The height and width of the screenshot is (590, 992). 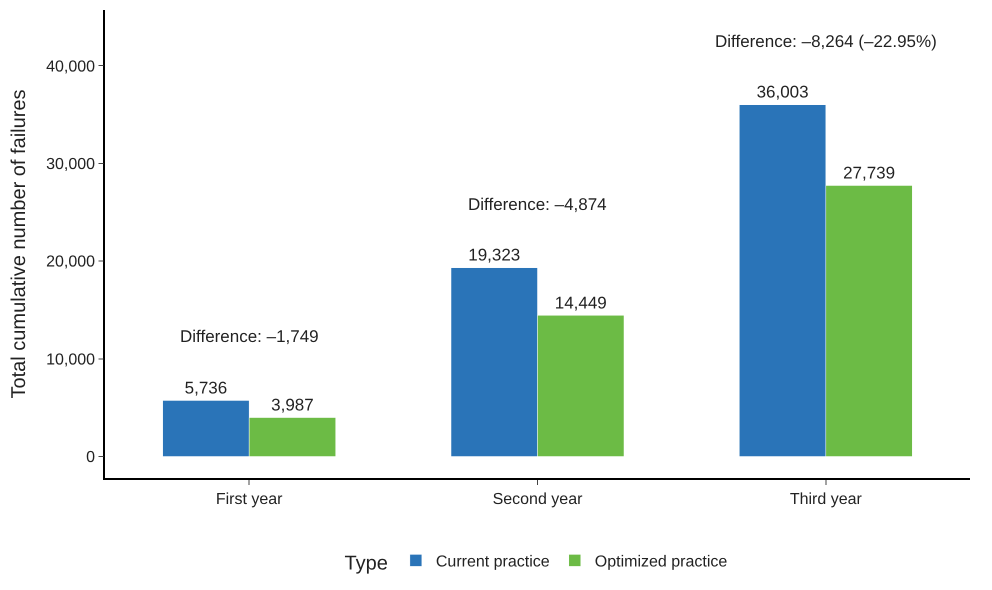 What do you see at coordinates (826, 499) in the screenshot?
I see `x-tick-label: Third year` at bounding box center [826, 499].